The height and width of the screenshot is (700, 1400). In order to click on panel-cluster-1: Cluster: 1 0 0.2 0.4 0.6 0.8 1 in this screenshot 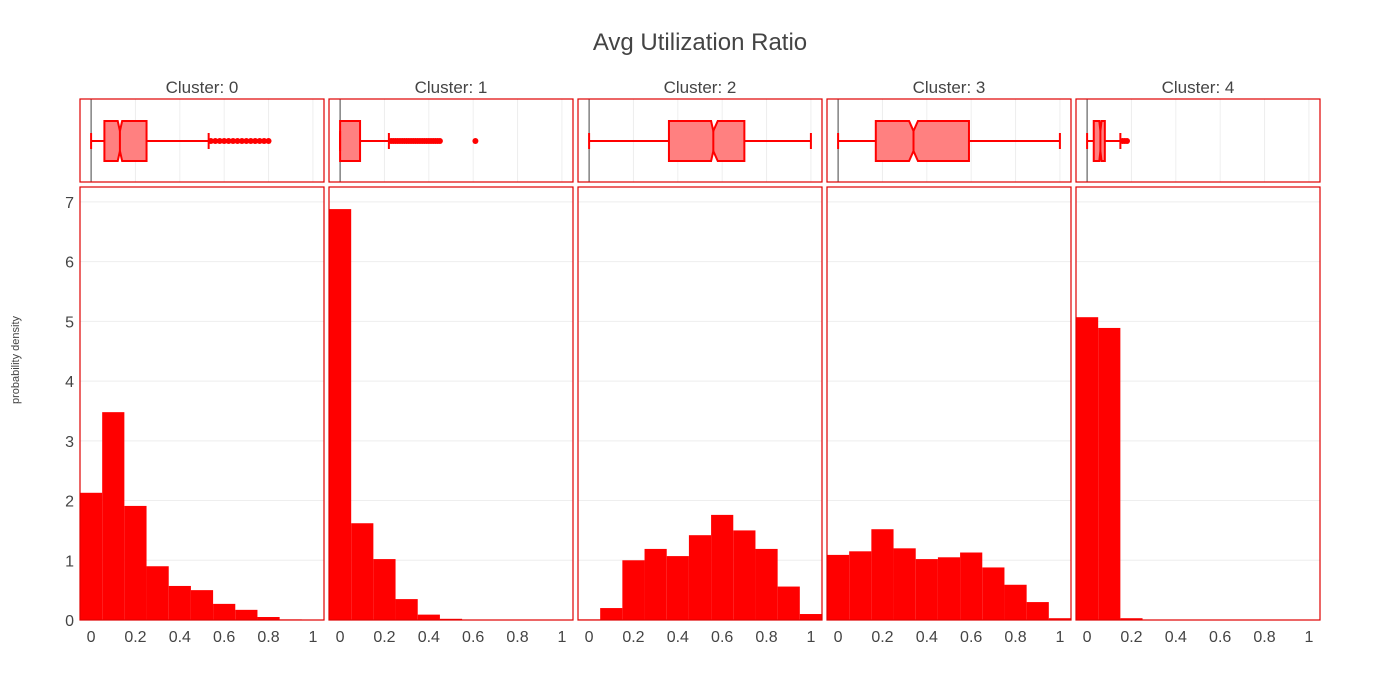, I will do `click(451, 362)`.